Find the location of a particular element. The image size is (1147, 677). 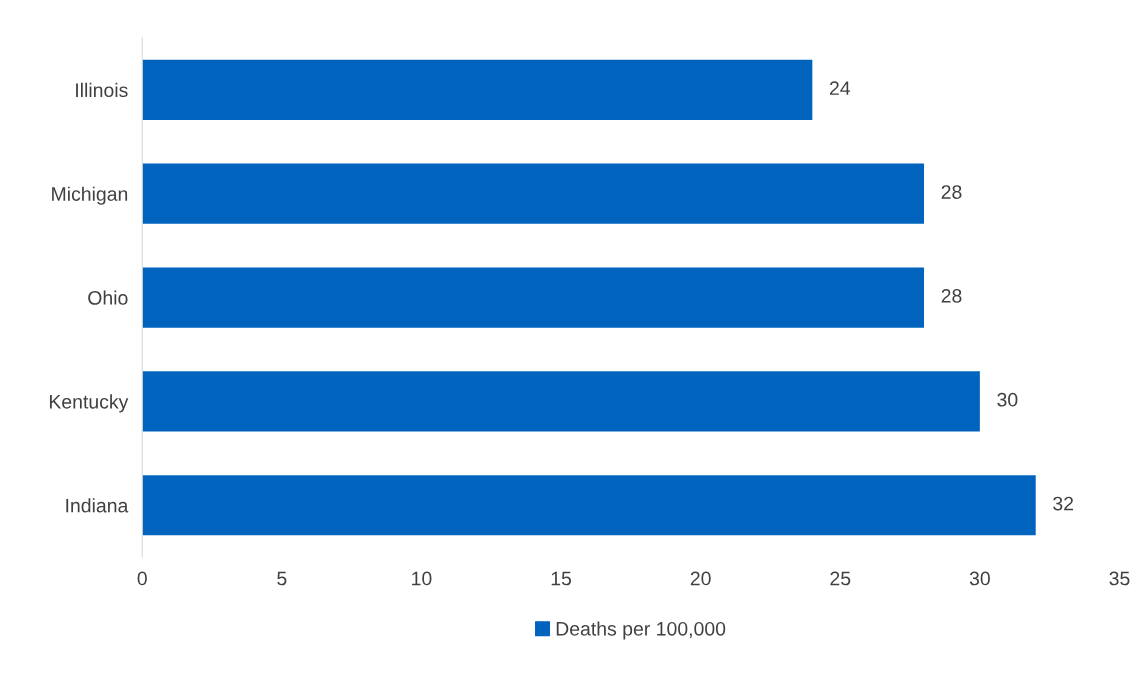

y-tick-label: Ohio is located at coordinates (108, 297).